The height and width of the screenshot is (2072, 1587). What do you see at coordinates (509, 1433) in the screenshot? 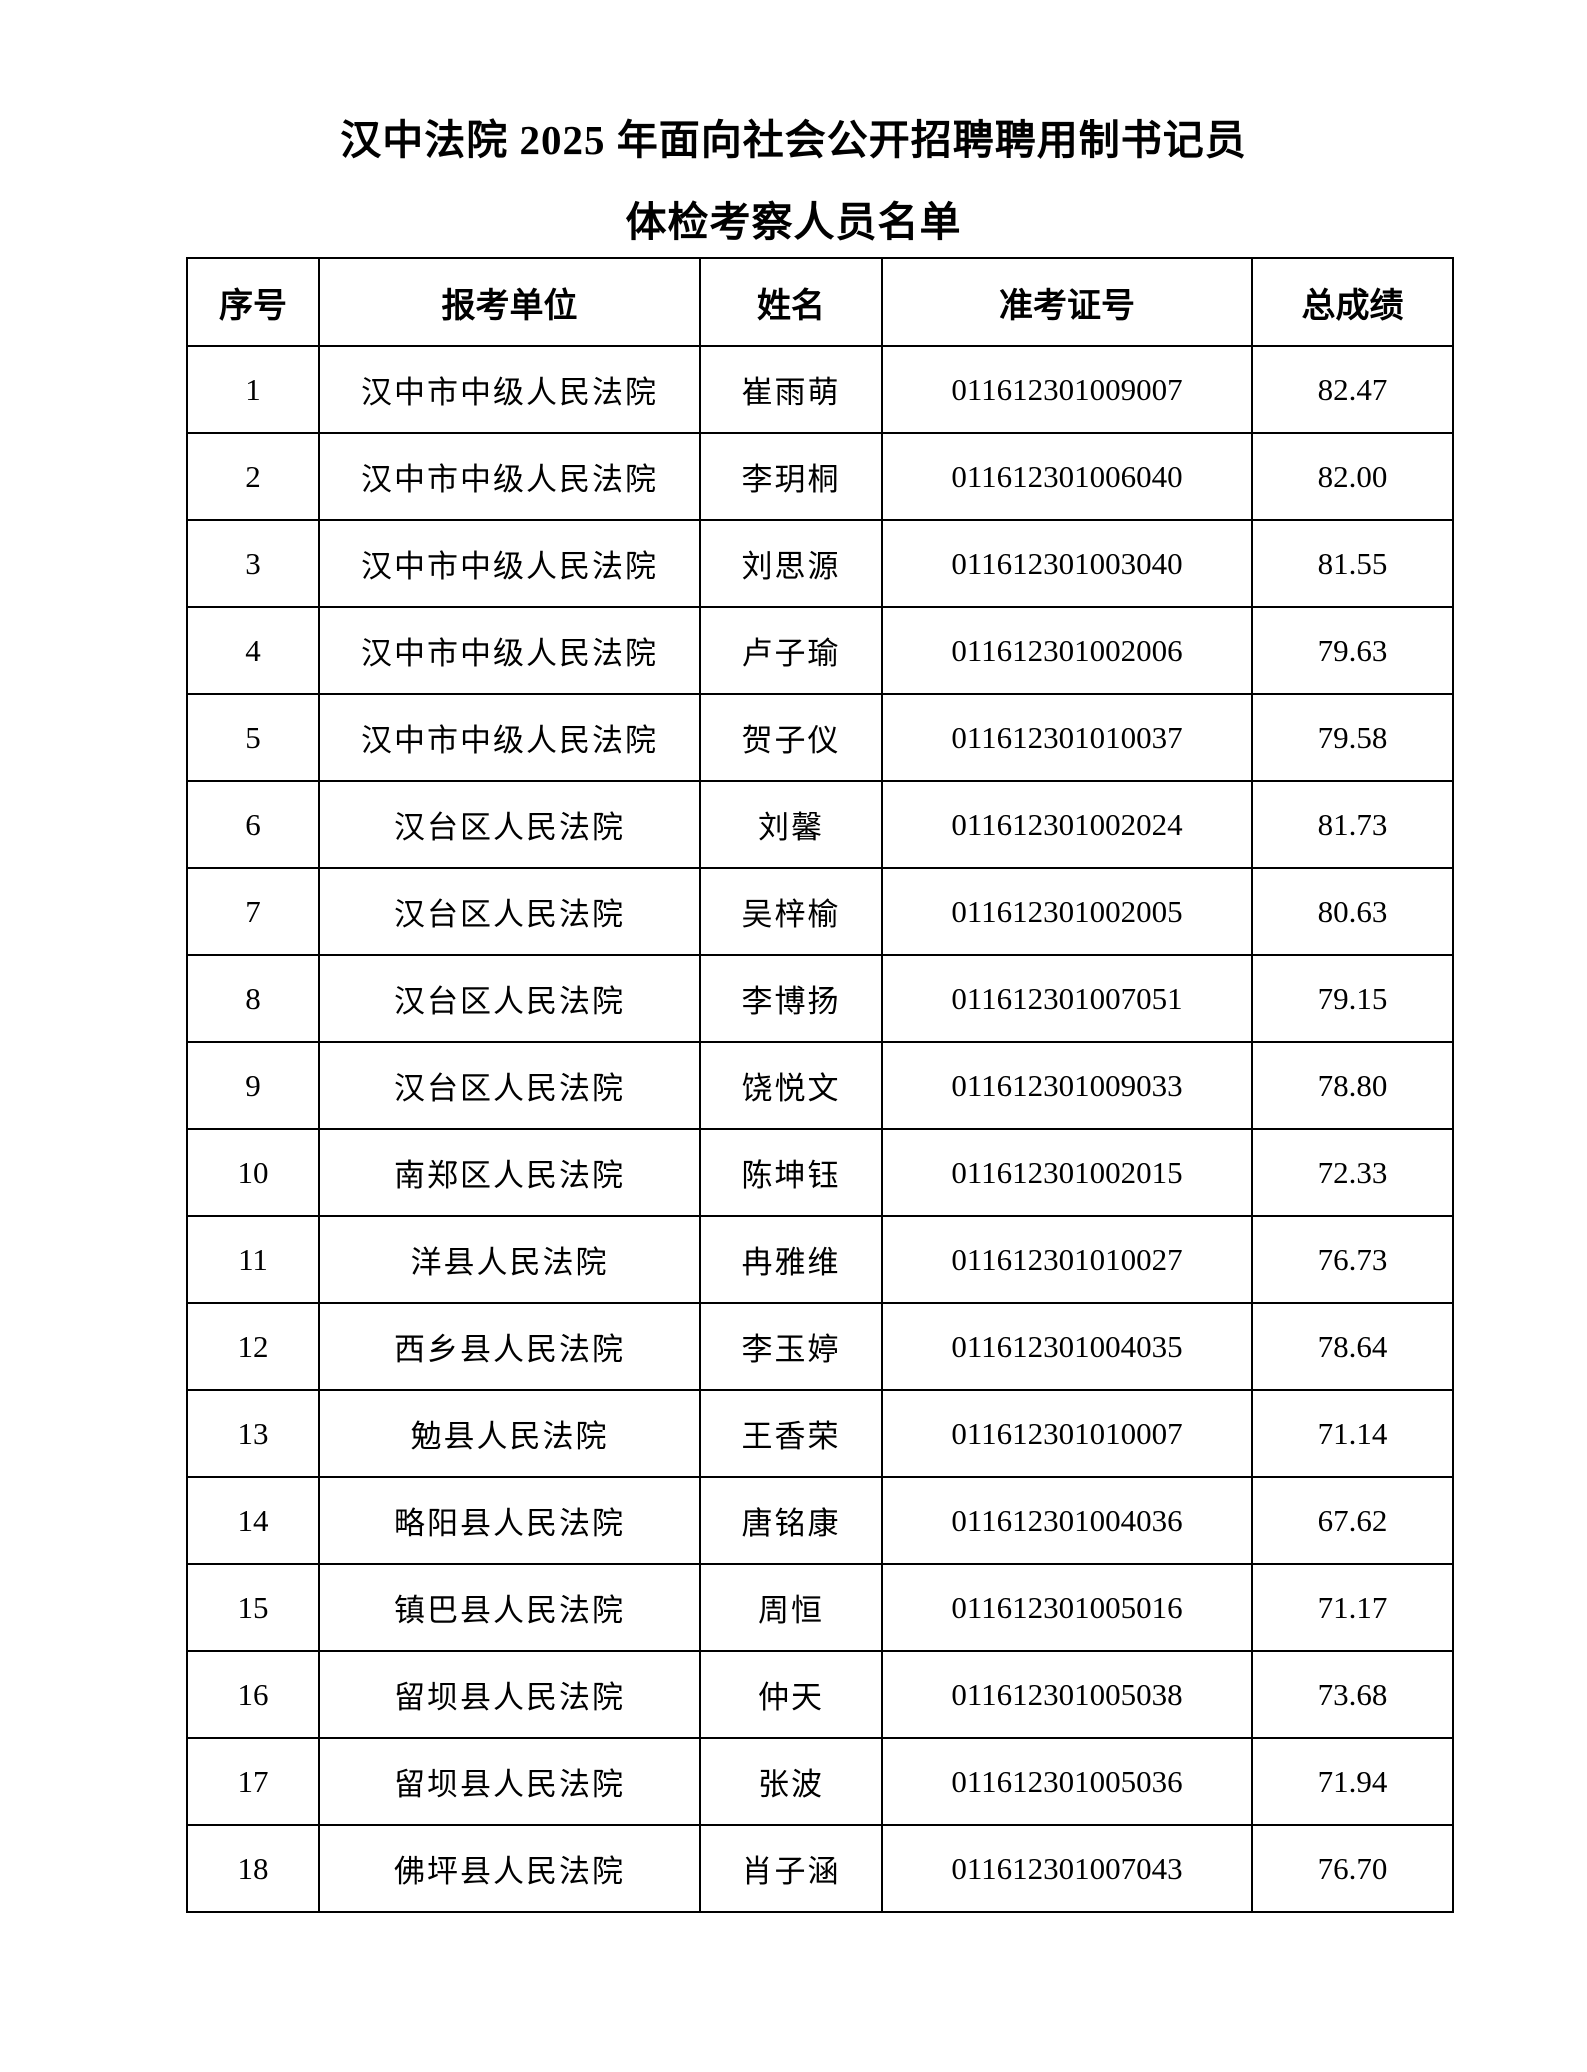
I see `cell-unit: 勉县人民法院` at bounding box center [509, 1433].